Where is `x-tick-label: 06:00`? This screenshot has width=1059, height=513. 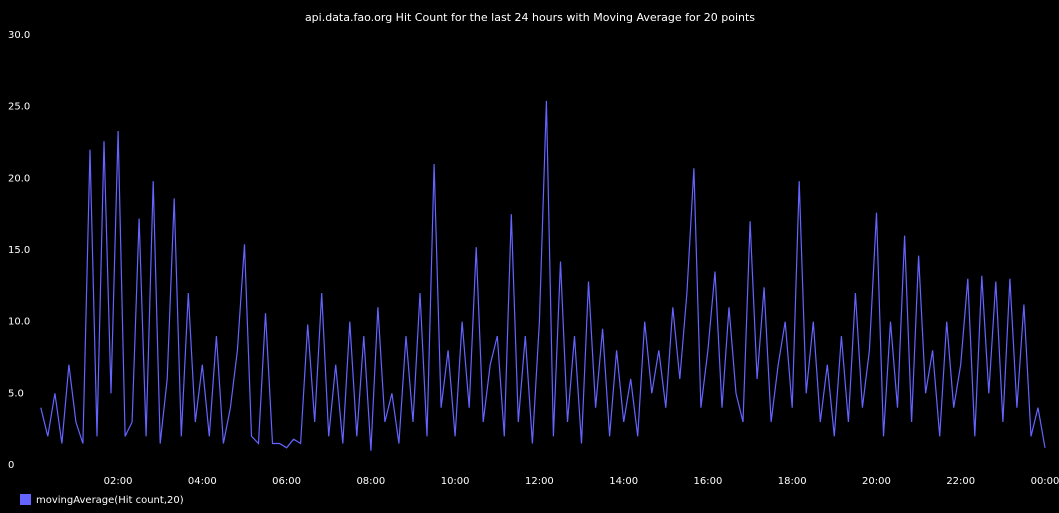
x-tick-label: 06:00 is located at coordinates (286, 481).